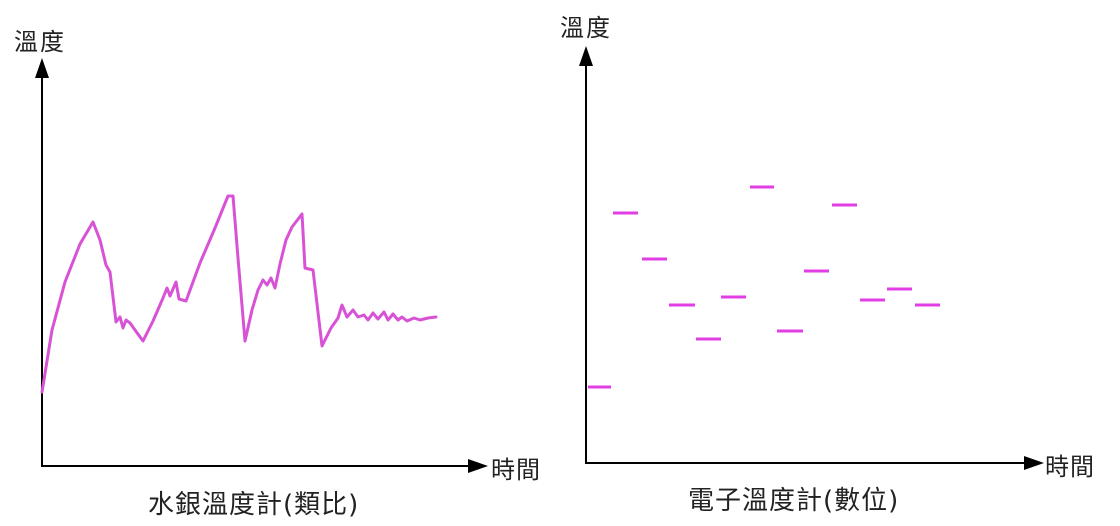  What do you see at coordinates (516, 470) in the screenshot?
I see `left-x-axis-label: 時間` at bounding box center [516, 470].